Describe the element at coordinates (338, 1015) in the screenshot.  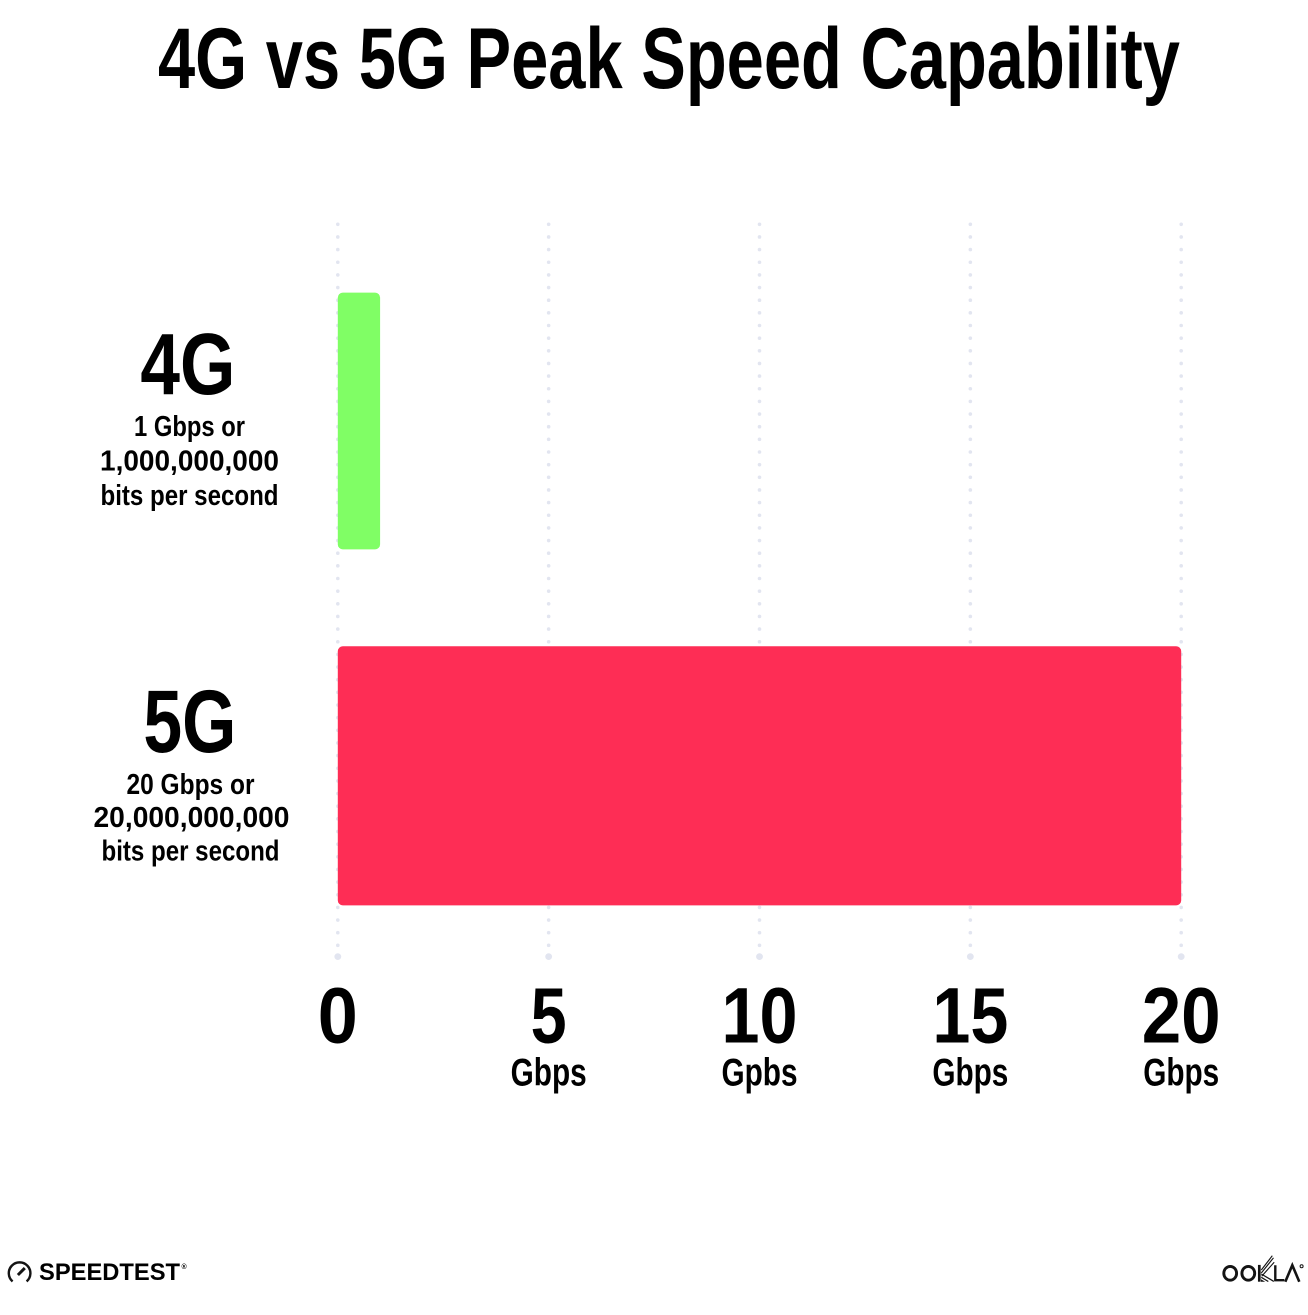
I see `svg-text: 0` at that location.